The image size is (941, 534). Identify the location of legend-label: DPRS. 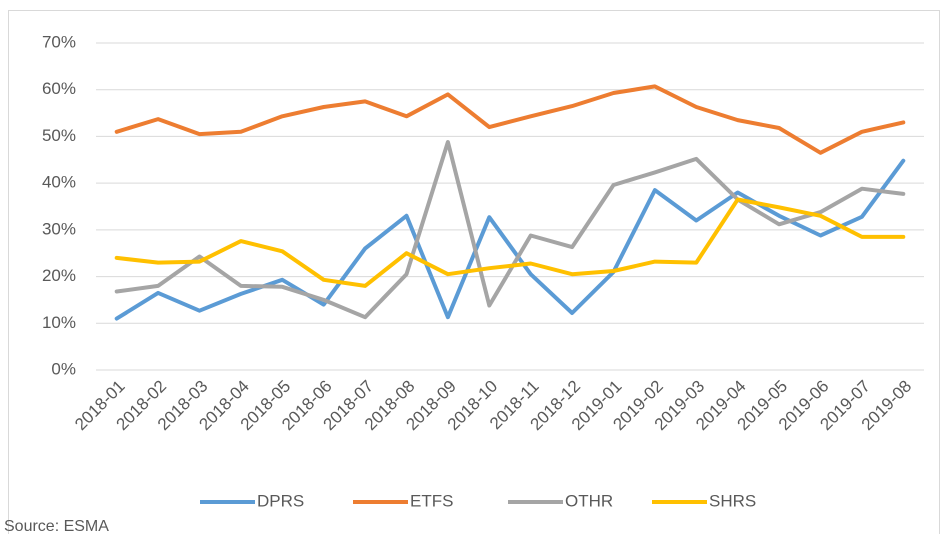
(280, 500).